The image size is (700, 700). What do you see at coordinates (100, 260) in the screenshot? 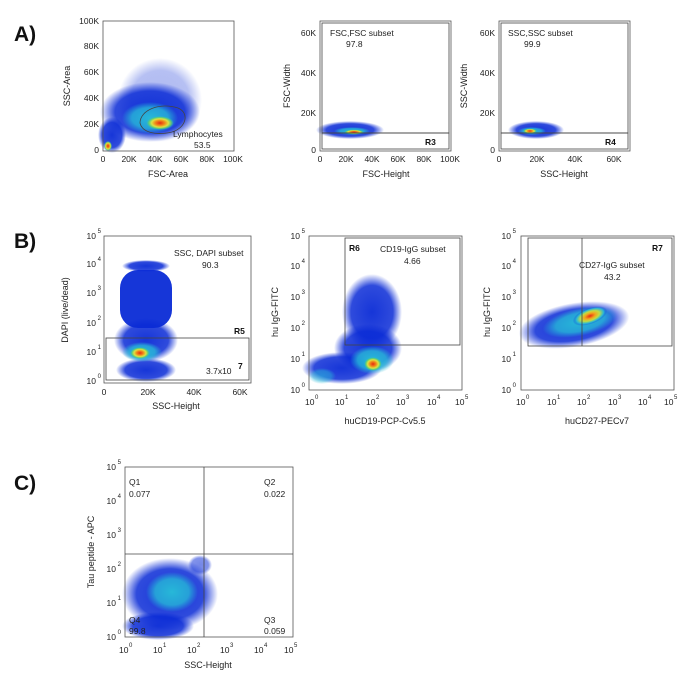
I see `plot-b1-ytick-exp: 4` at bounding box center [100, 260].